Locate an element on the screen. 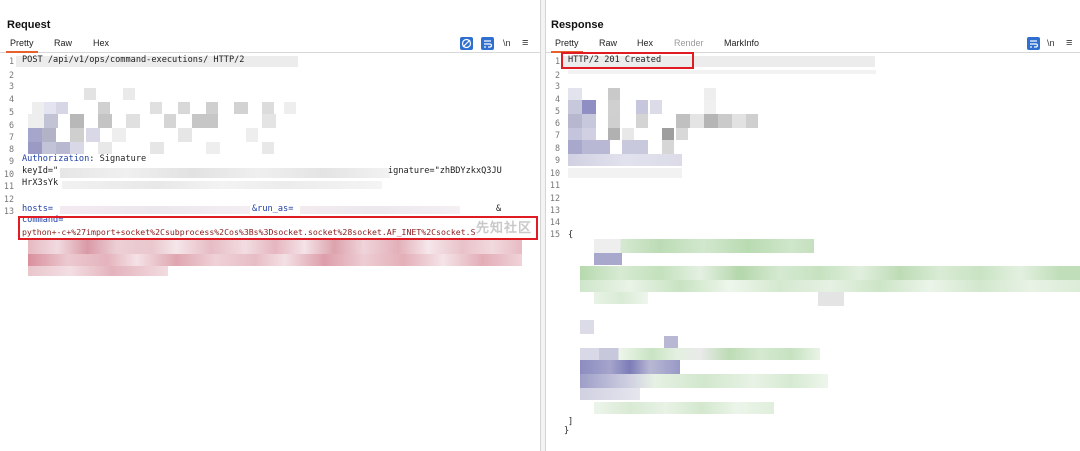 The image size is (1080, 451). param-amp: & is located at coordinates (499, 209).